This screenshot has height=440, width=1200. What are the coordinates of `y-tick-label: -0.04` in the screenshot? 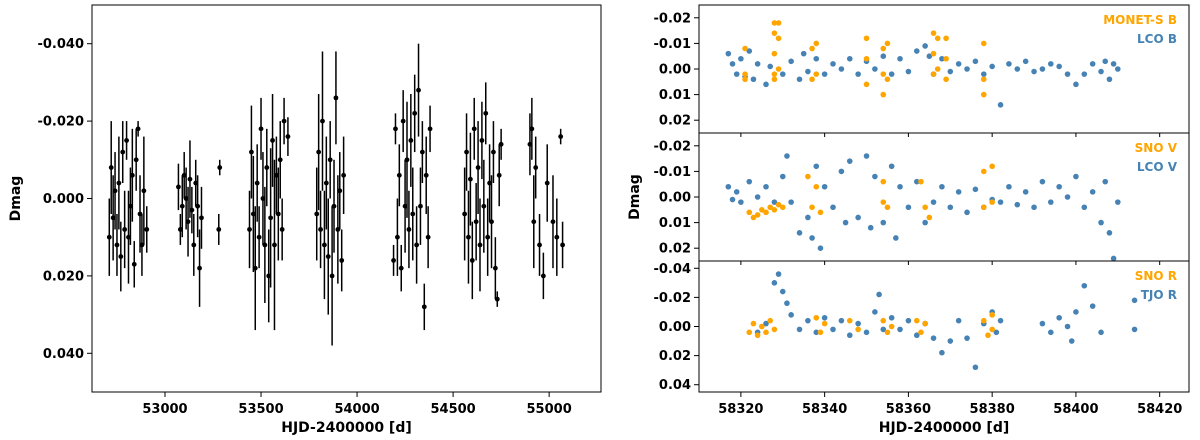 It's located at (672, 269).